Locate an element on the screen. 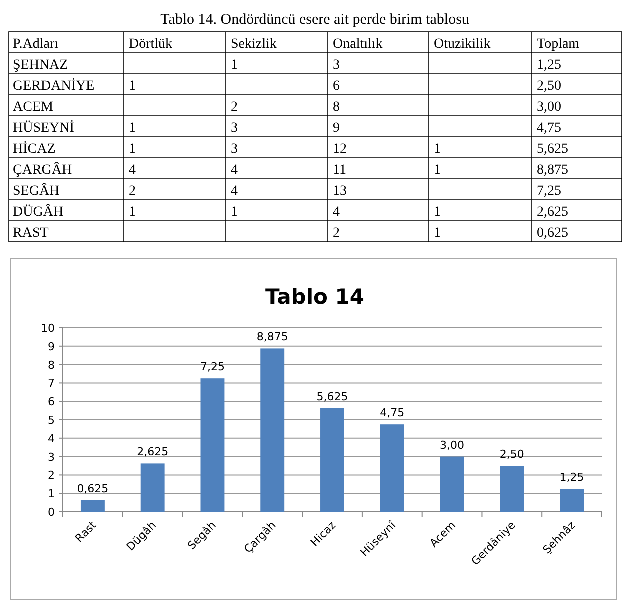  category-label: Toplam is located at coordinates (558, 44).